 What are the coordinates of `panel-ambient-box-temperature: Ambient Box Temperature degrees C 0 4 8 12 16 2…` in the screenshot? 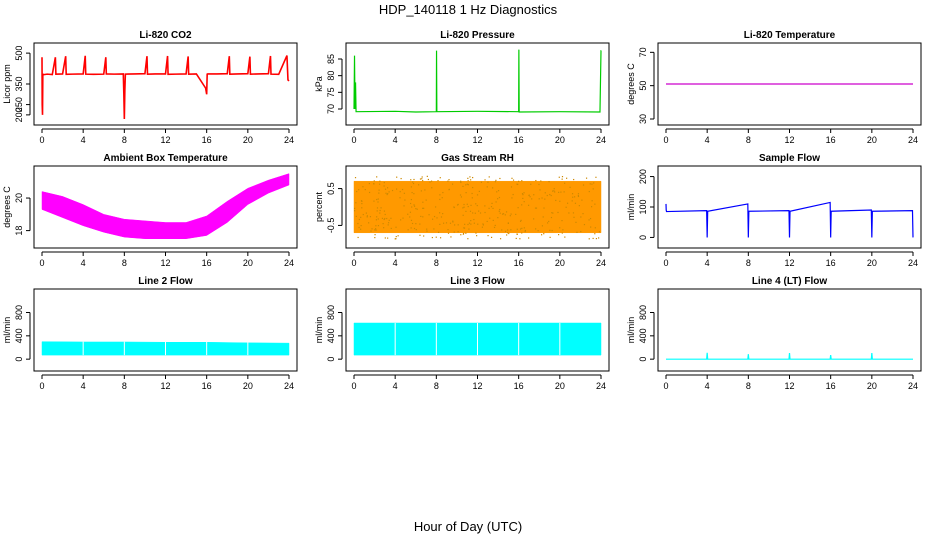 It's located at (150, 210).